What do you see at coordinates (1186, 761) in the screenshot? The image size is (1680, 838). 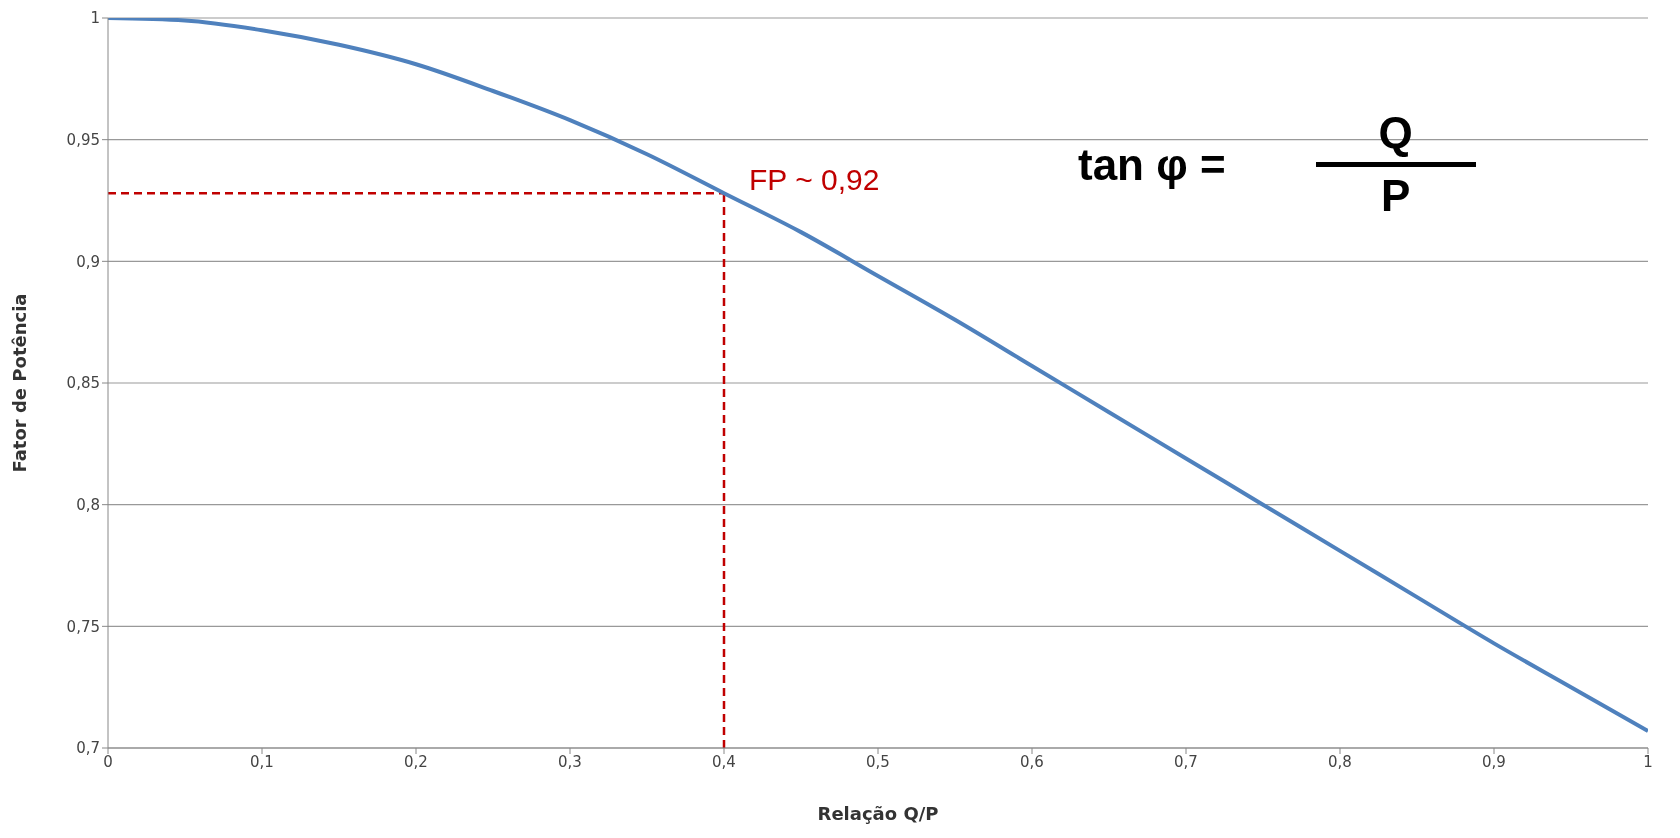 I see `x-tick-label: 0,7` at bounding box center [1186, 761].